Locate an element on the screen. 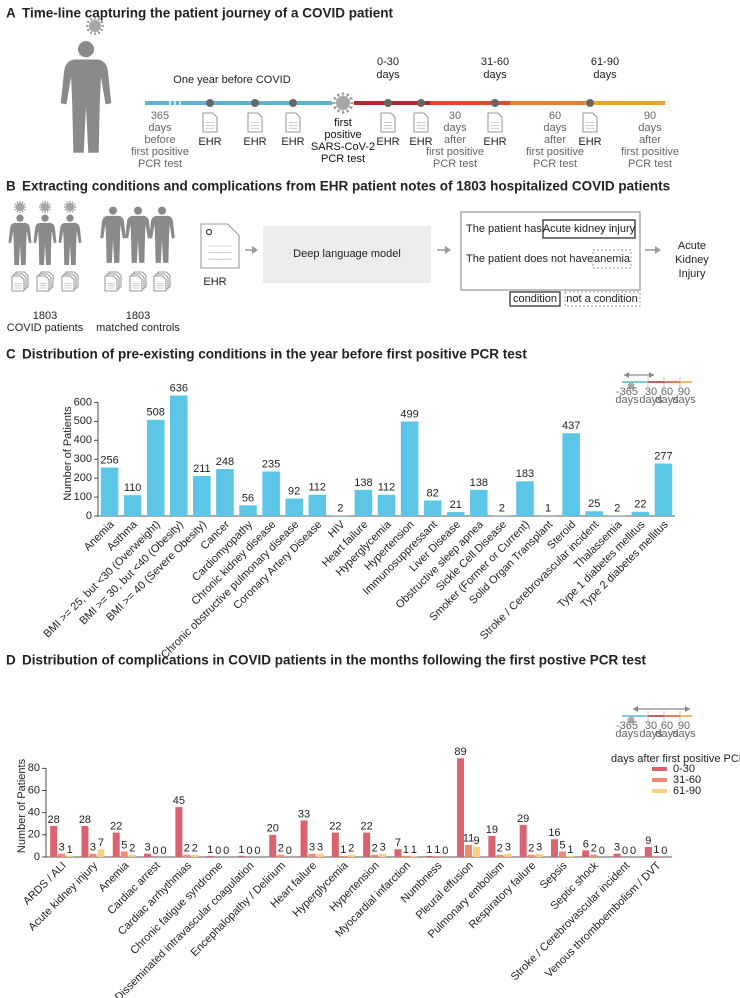 This screenshot has width=740, height=998. condition-example: Acute kidney injury is located at coordinates (589, 229).